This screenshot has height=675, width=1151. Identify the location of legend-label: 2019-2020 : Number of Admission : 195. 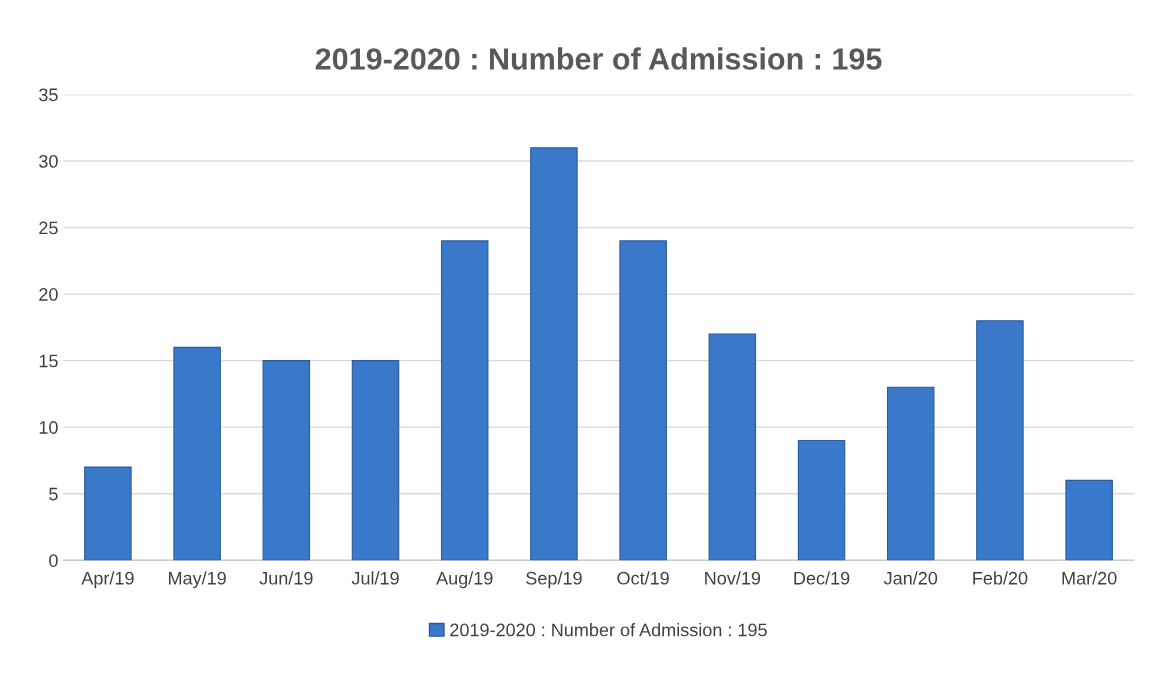
(608, 630).